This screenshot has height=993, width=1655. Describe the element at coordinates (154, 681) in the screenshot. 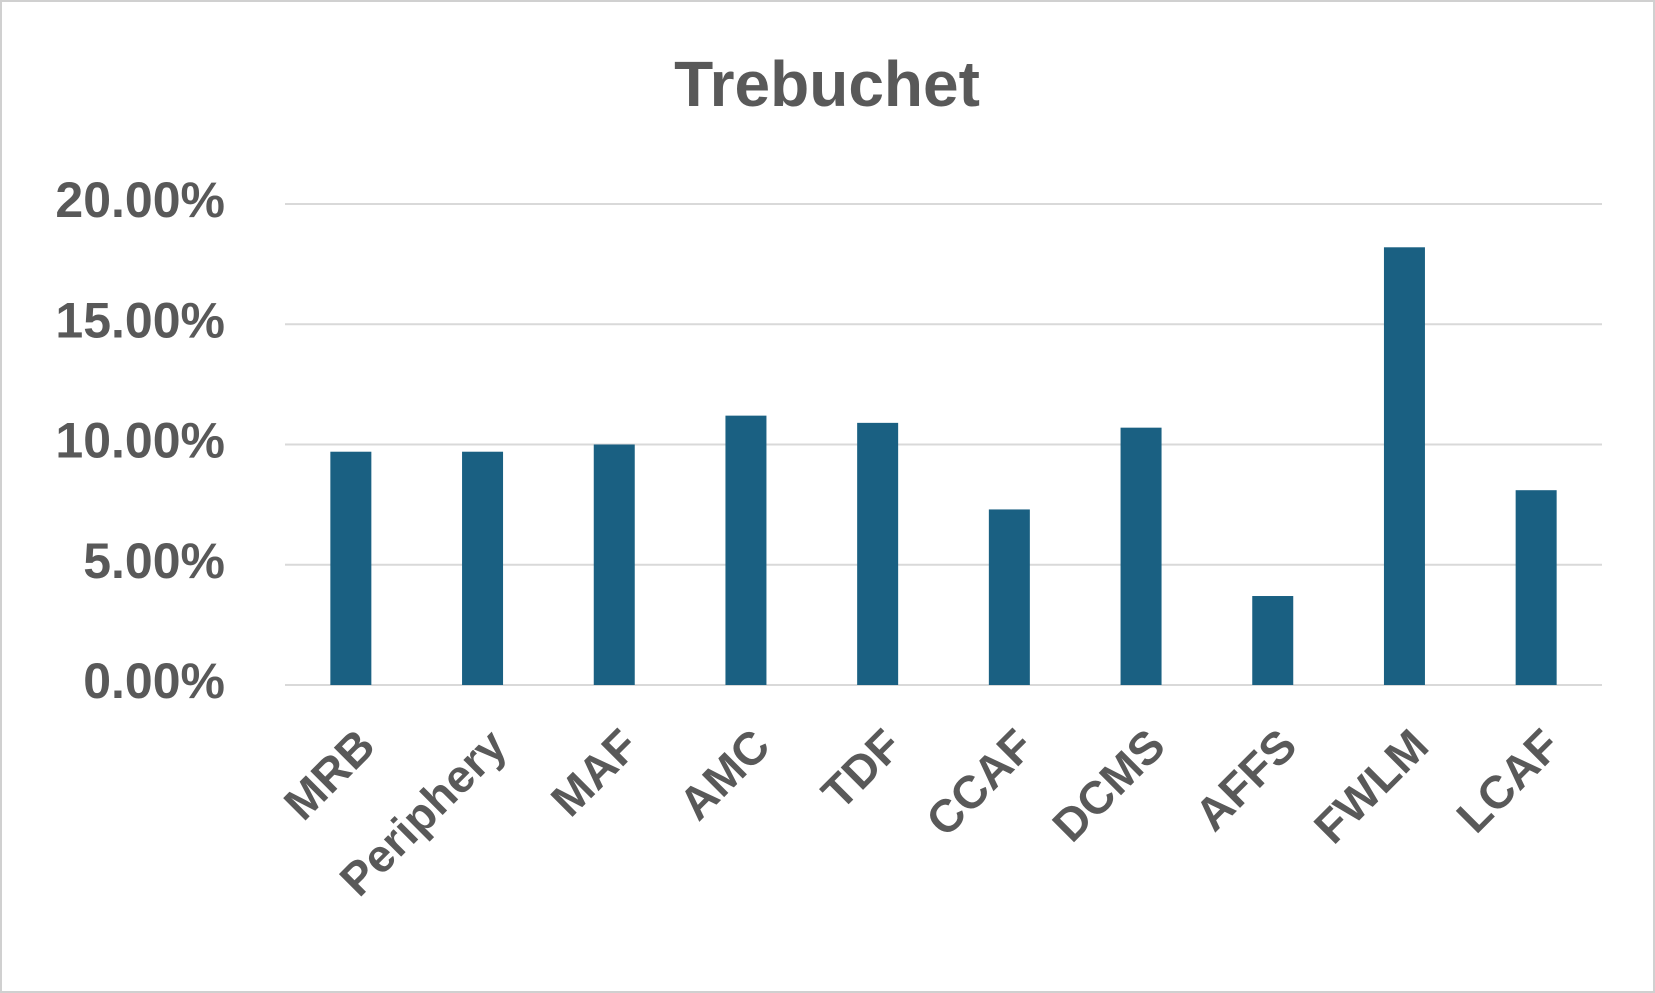

I see `y-tick-label: 0.00%` at that location.